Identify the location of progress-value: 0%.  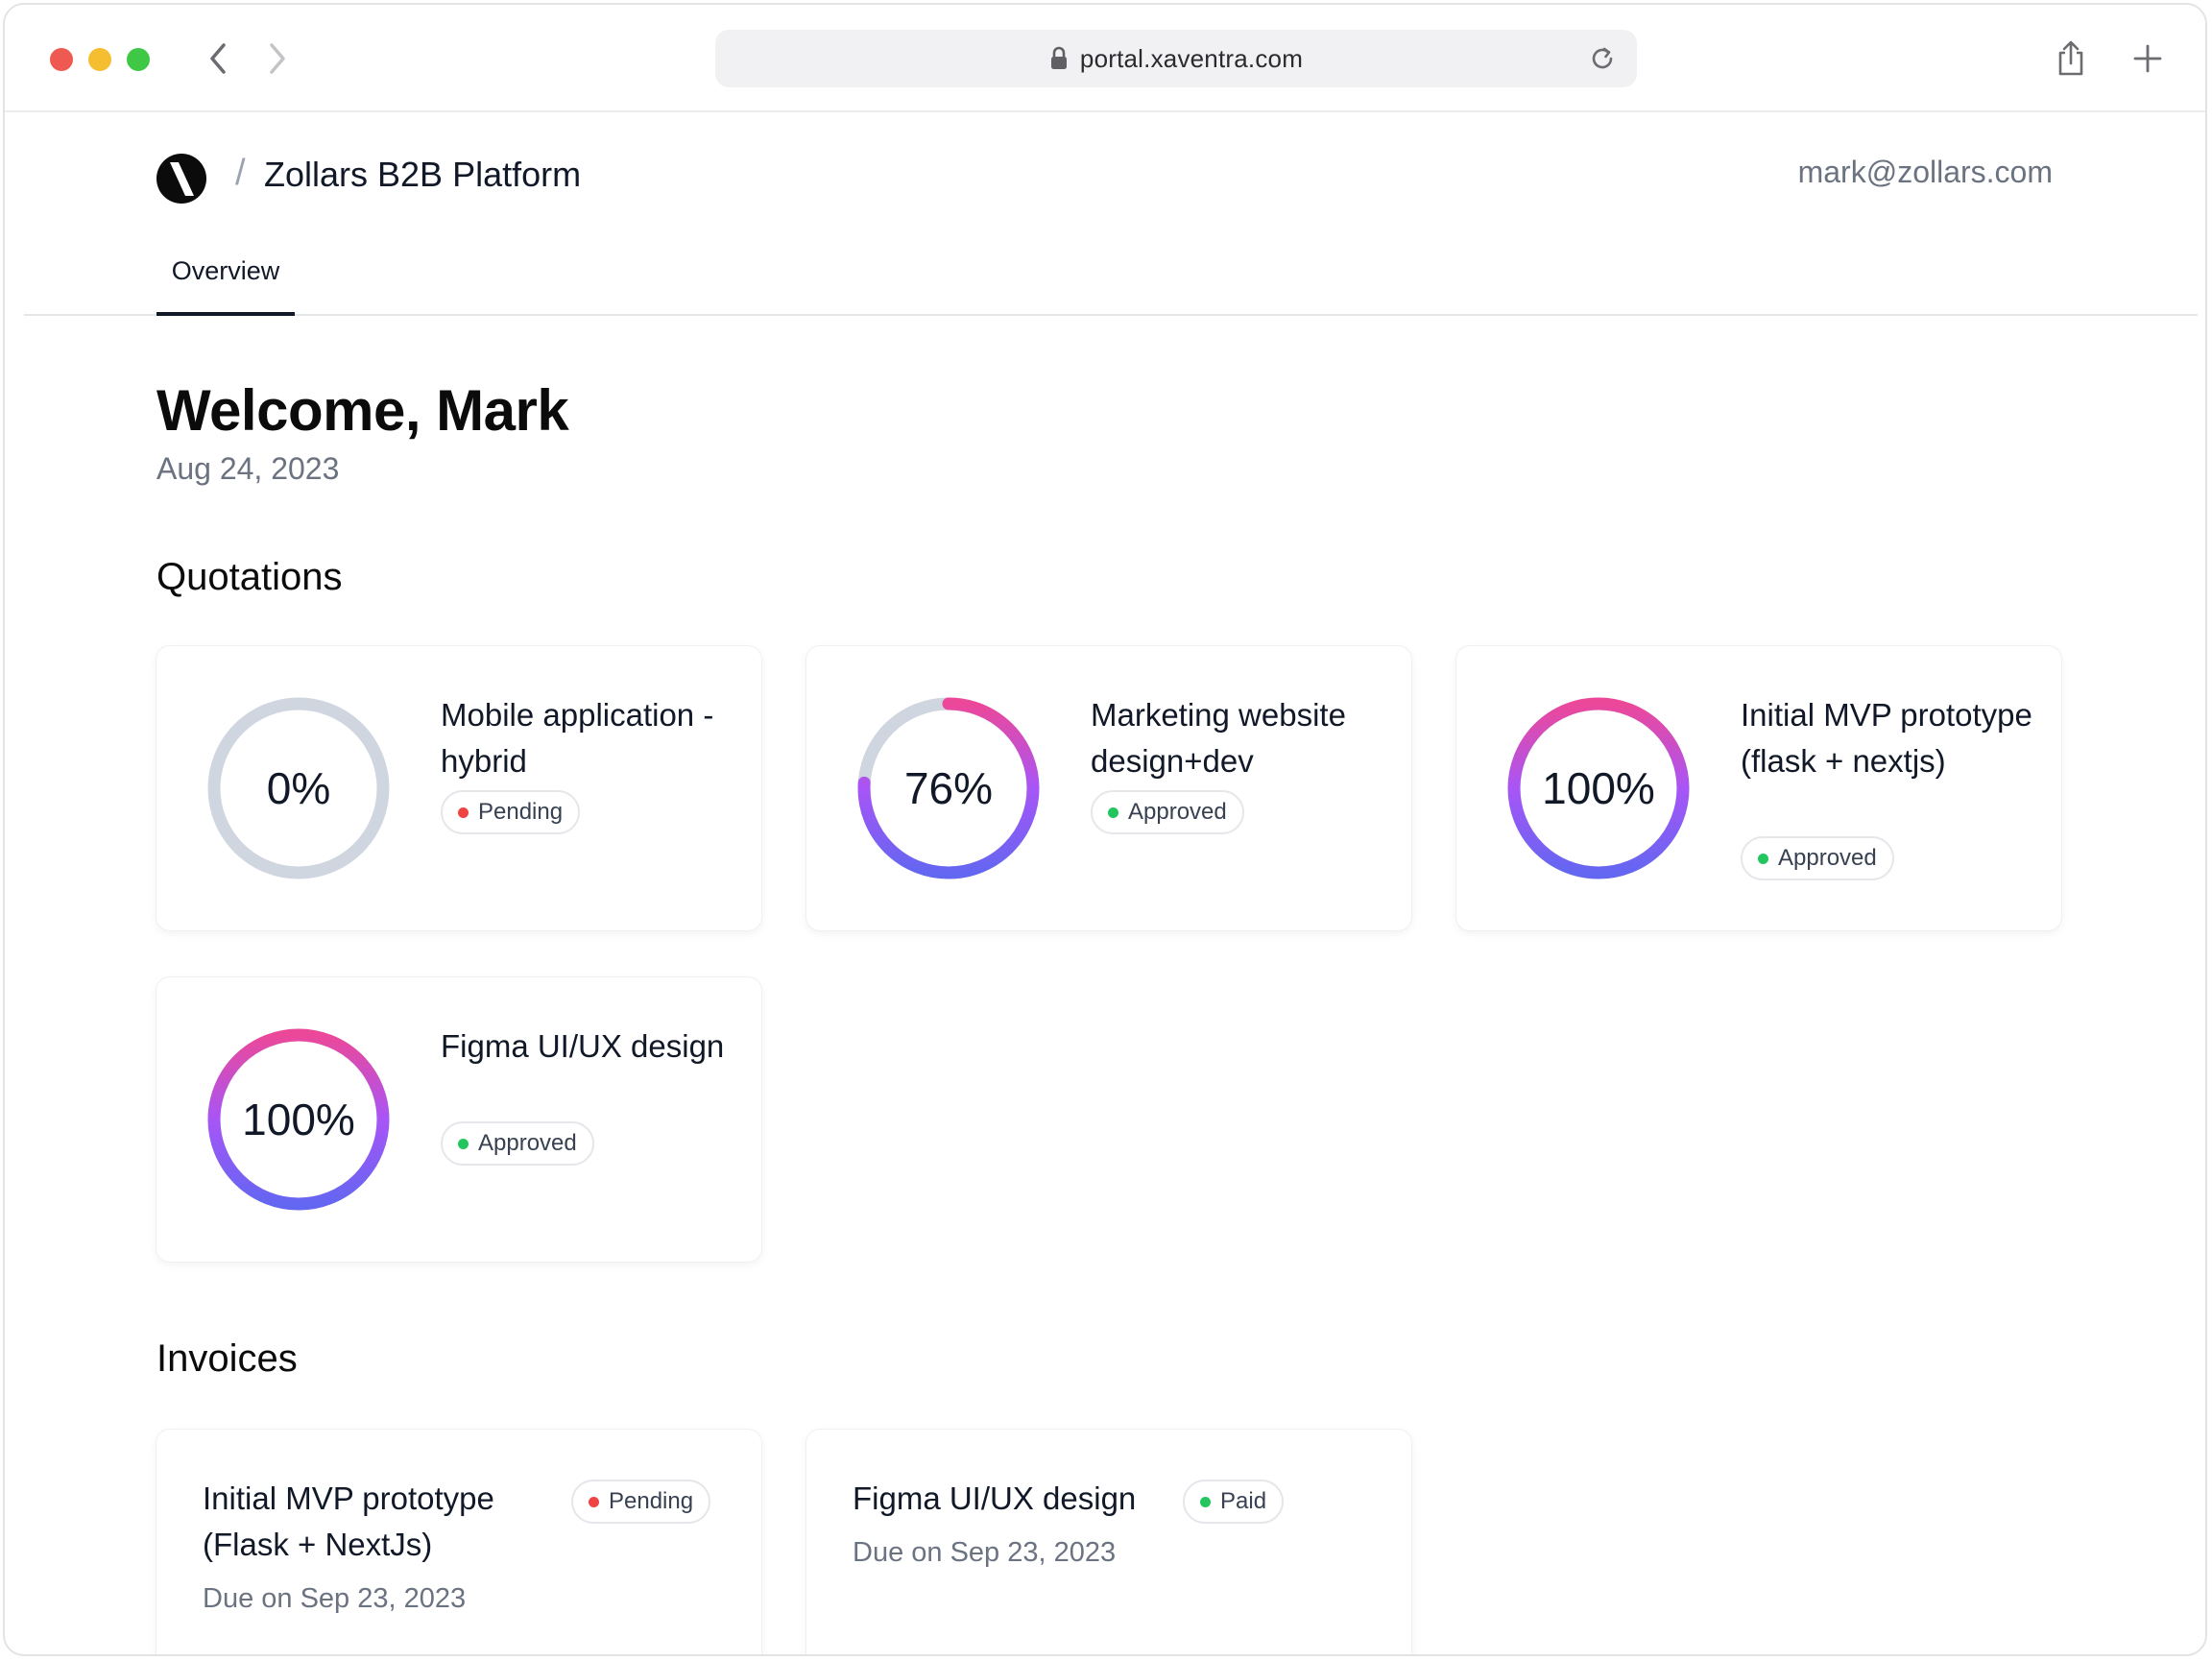
(299, 788).